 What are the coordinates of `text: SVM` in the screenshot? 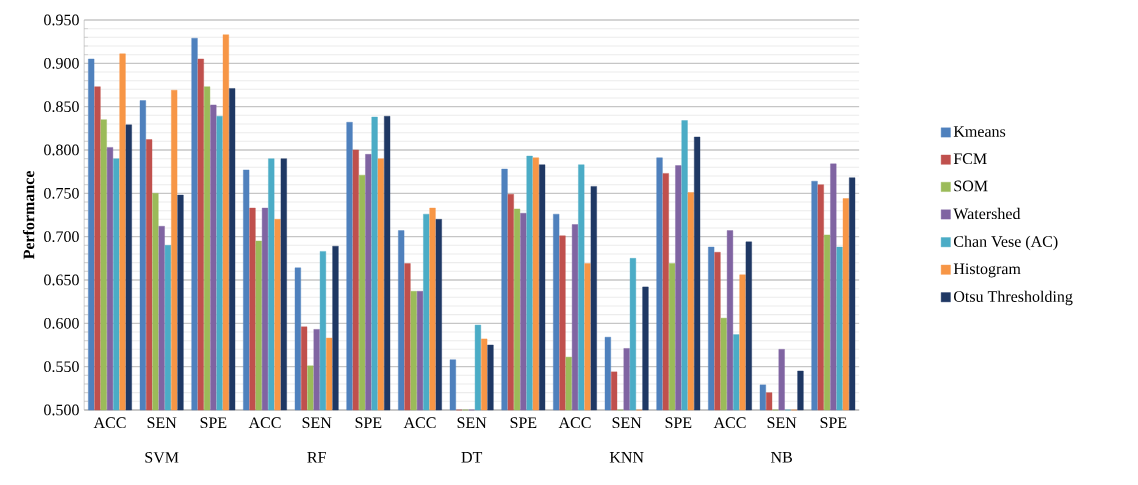 It's located at (162, 457).